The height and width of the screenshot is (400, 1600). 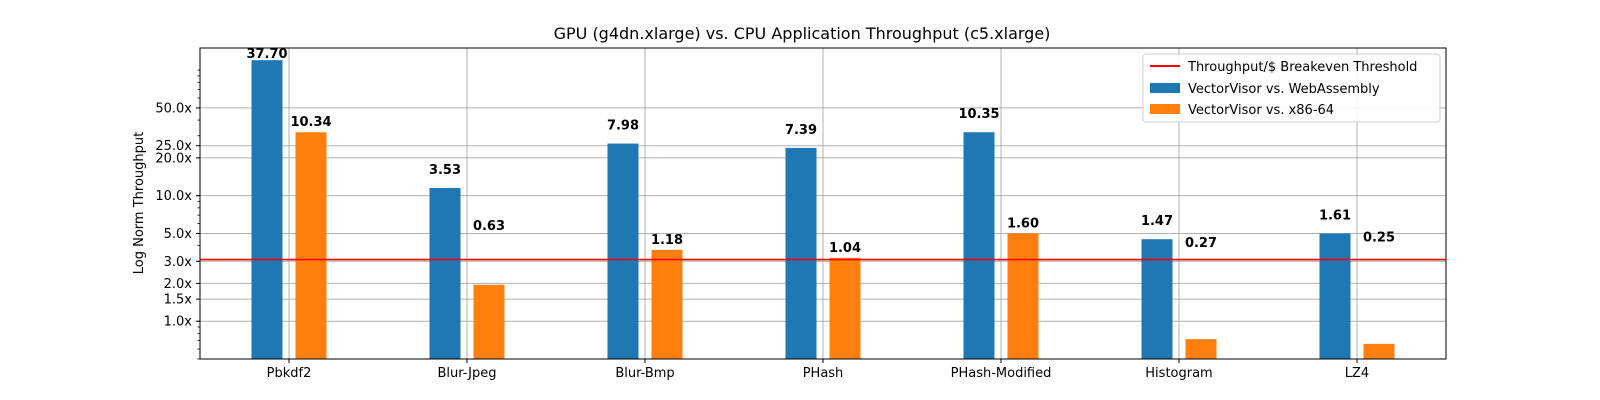 What do you see at coordinates (466, 373) in the screenshot?
I see `x-tick-label: Blur-Jpeg` at bounding box center [466, 373].